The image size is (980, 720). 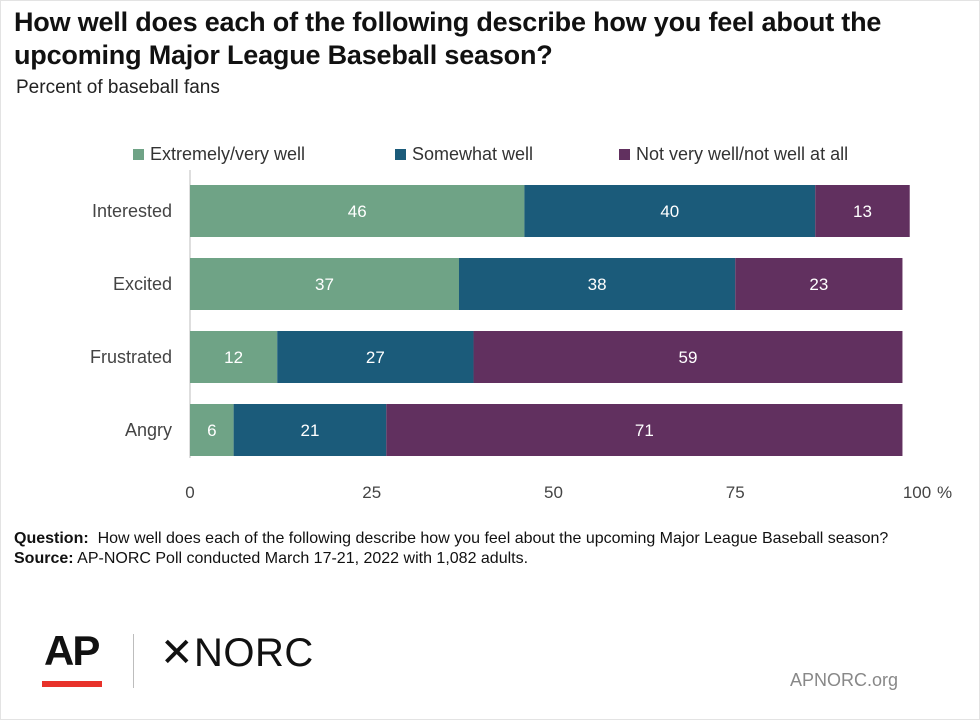 I want to click on legend-label: Not very well/not well at all, so click(x=742, y=154).